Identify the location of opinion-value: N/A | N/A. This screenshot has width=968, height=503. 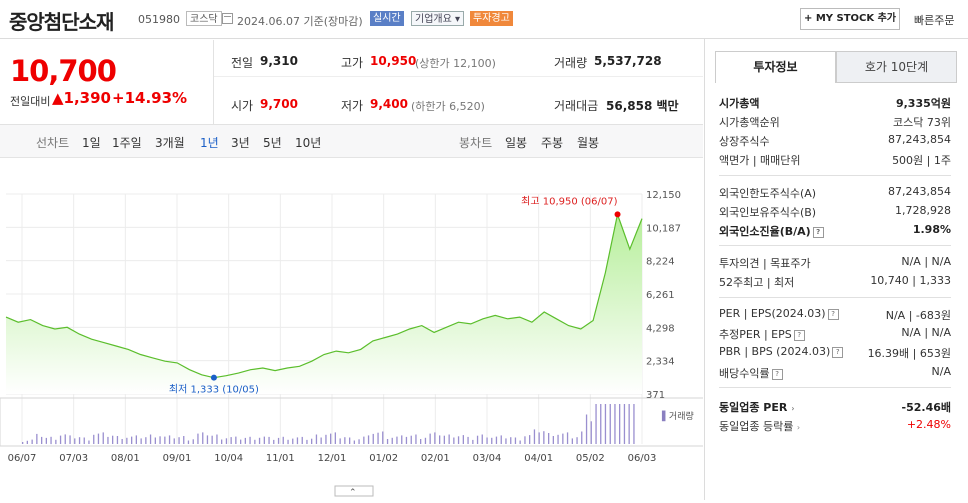
(926, 261).